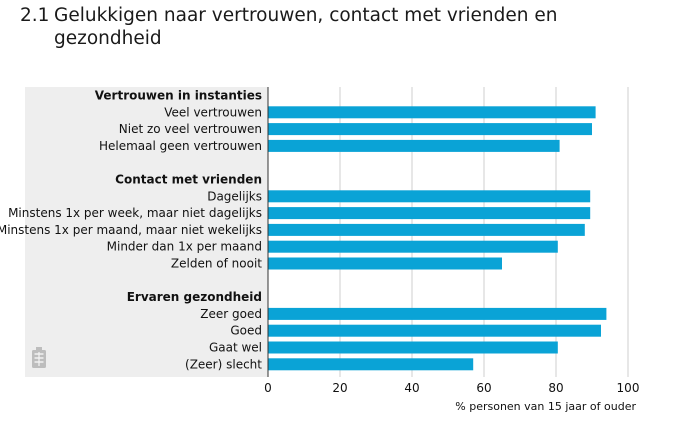 This screenshot has width=677, height=429. Describe the element at coordinates (545, 406) in the screenshot. I see `x-axis-label: % personen van 15 jaar of ouder` at that location.